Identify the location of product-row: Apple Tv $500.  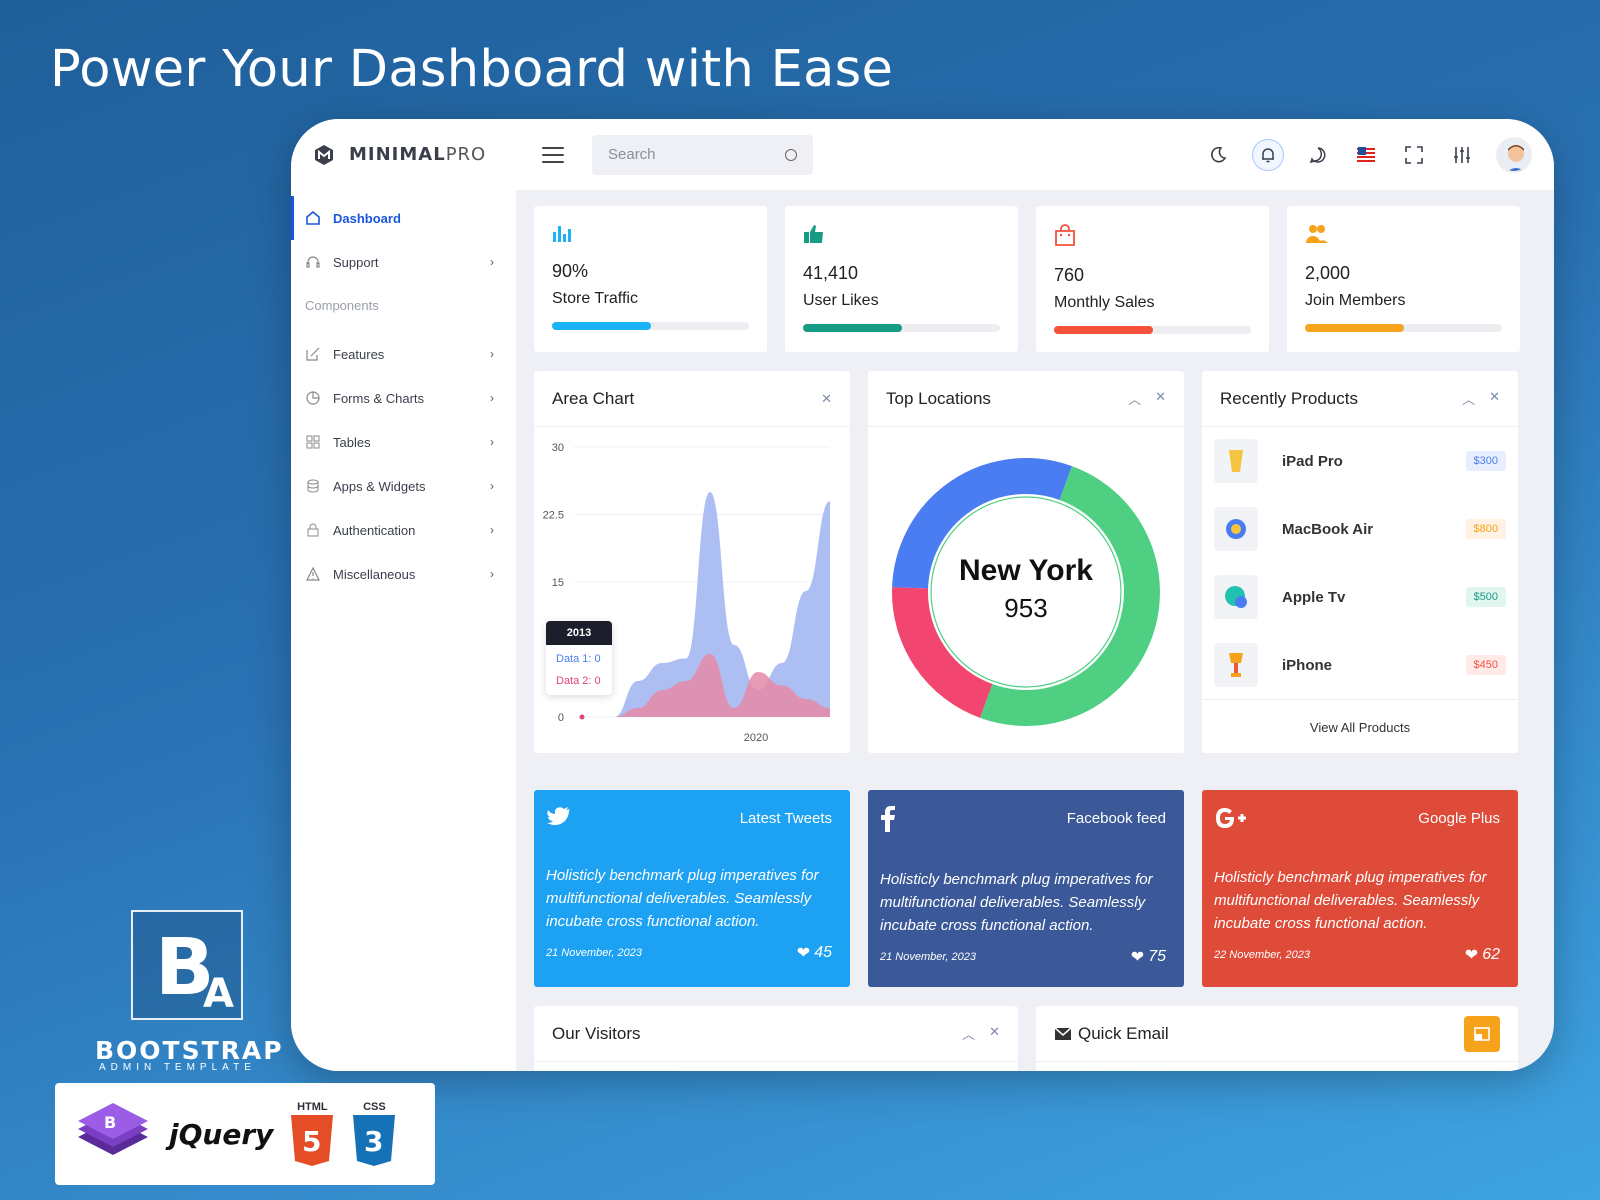
(1360, 597).